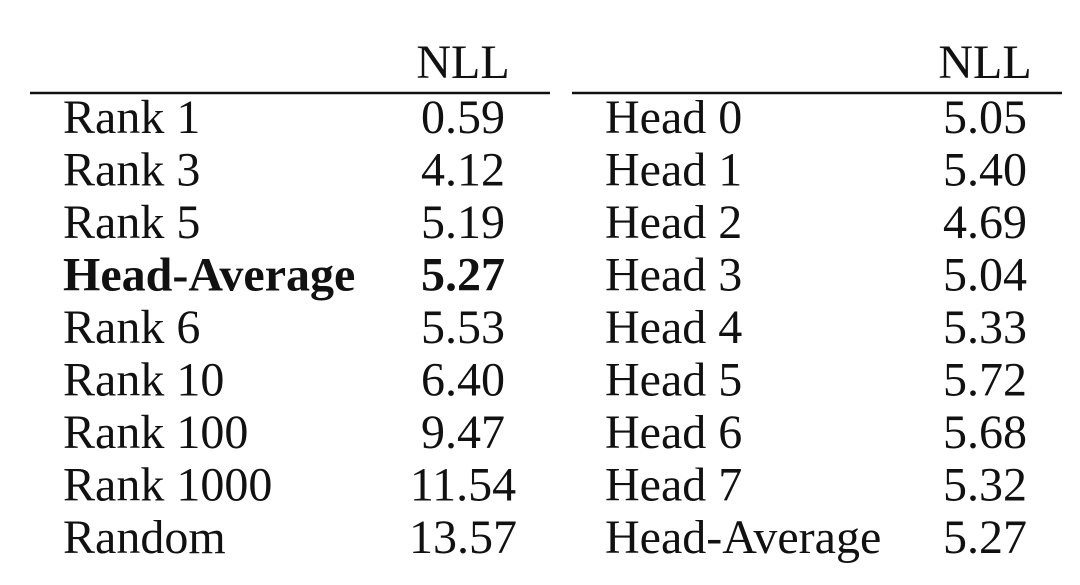 The width and height of the screenshot is (1080, 585). I want to click on row-label: Head 0, so click(673, 117).